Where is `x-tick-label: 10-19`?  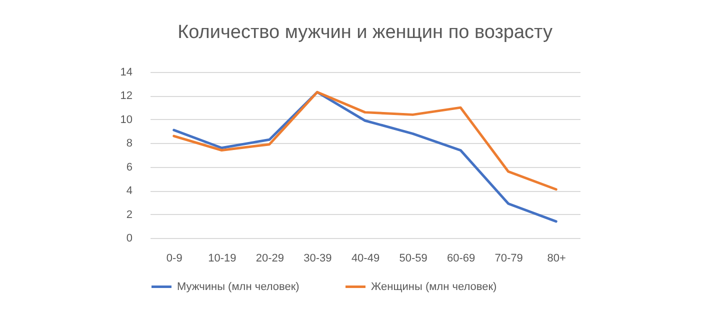 x-tick-label: 10-19 is located at coordinates (222, 258).